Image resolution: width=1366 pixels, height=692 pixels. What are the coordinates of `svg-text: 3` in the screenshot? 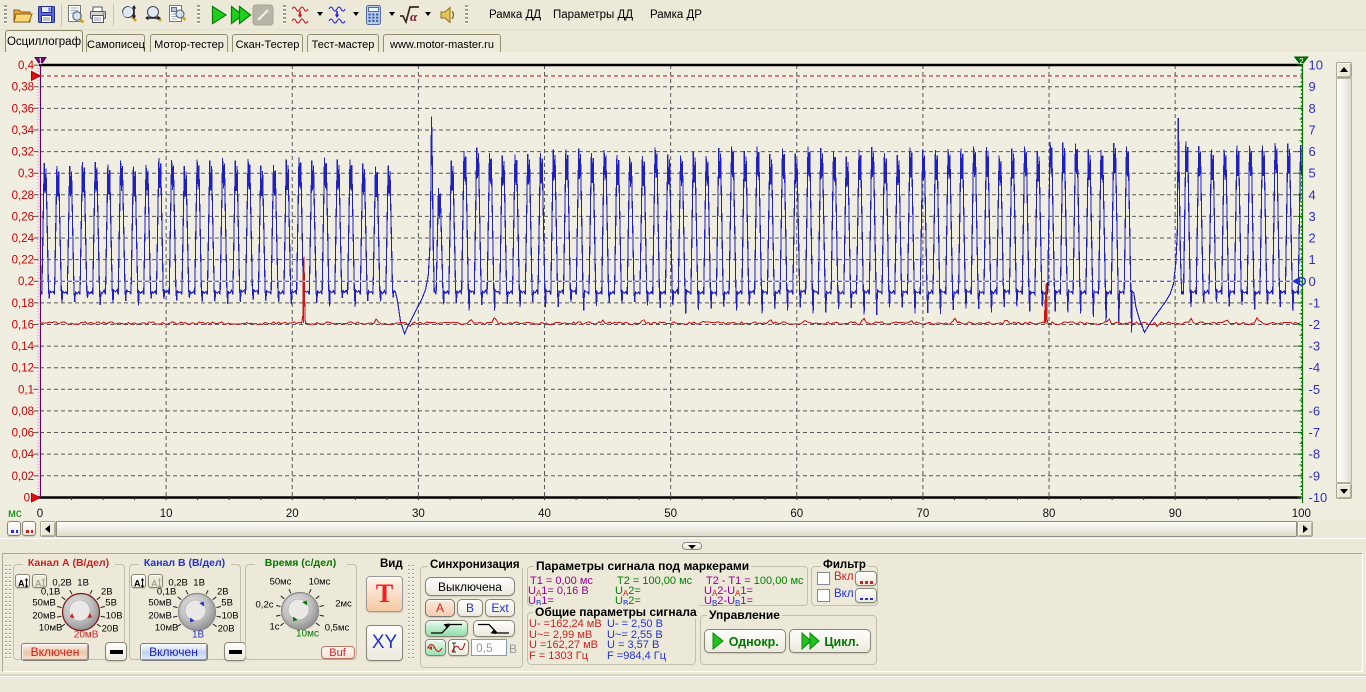 It's located at (1312, 216).